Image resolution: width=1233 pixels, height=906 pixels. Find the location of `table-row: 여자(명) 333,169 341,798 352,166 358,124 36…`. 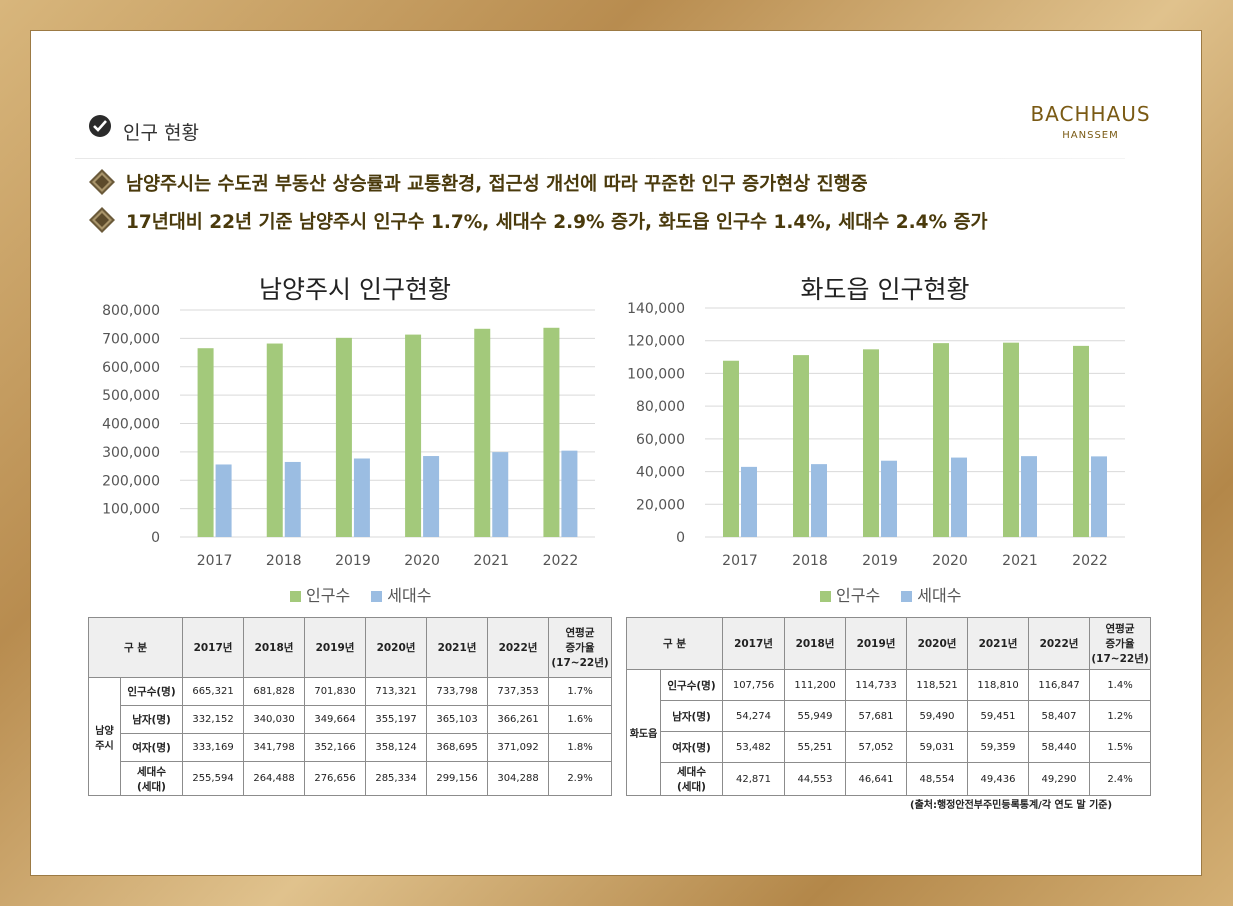

table-row: 여자(명) 333,169 341,798 352,166 358,124 36… is located at coordinates (351, 747).